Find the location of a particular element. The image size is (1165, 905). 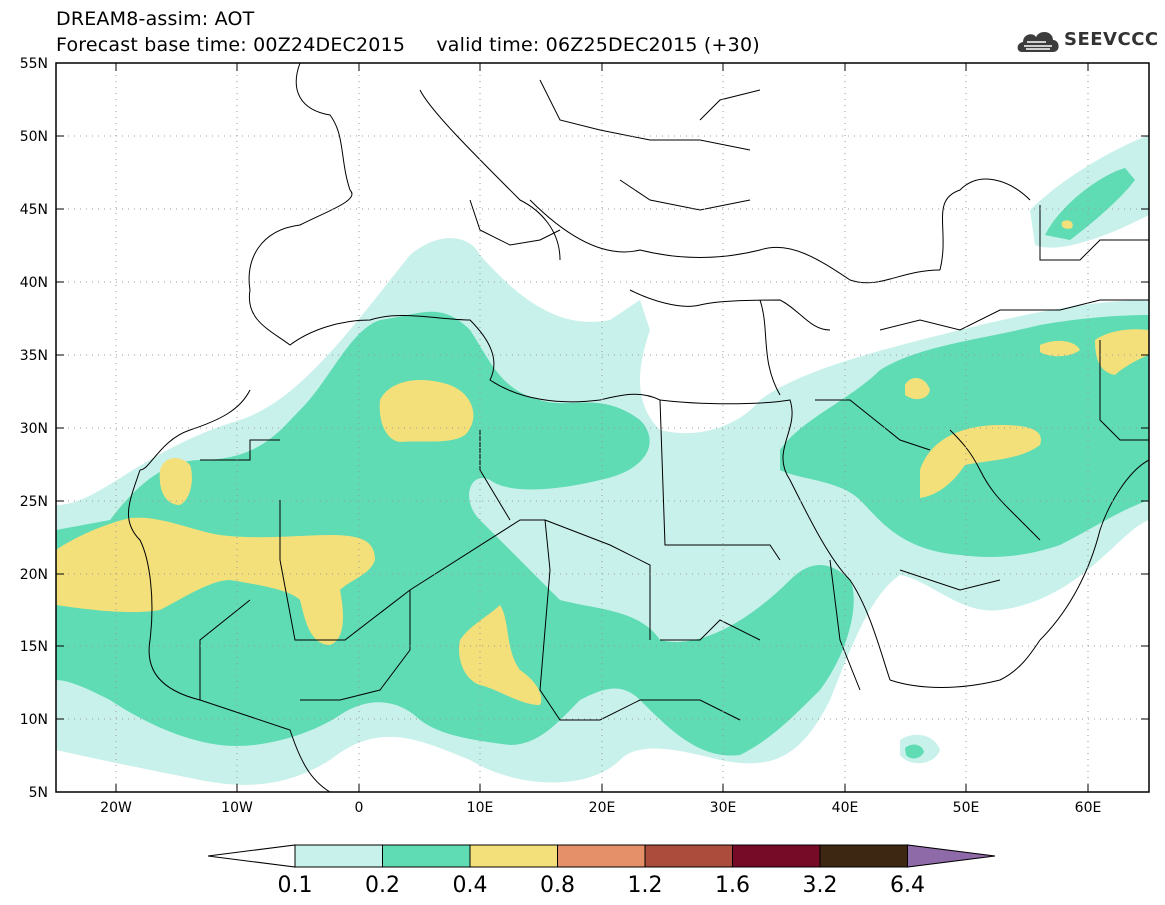

lat-label: 10N is located at coordinates (34, 720).